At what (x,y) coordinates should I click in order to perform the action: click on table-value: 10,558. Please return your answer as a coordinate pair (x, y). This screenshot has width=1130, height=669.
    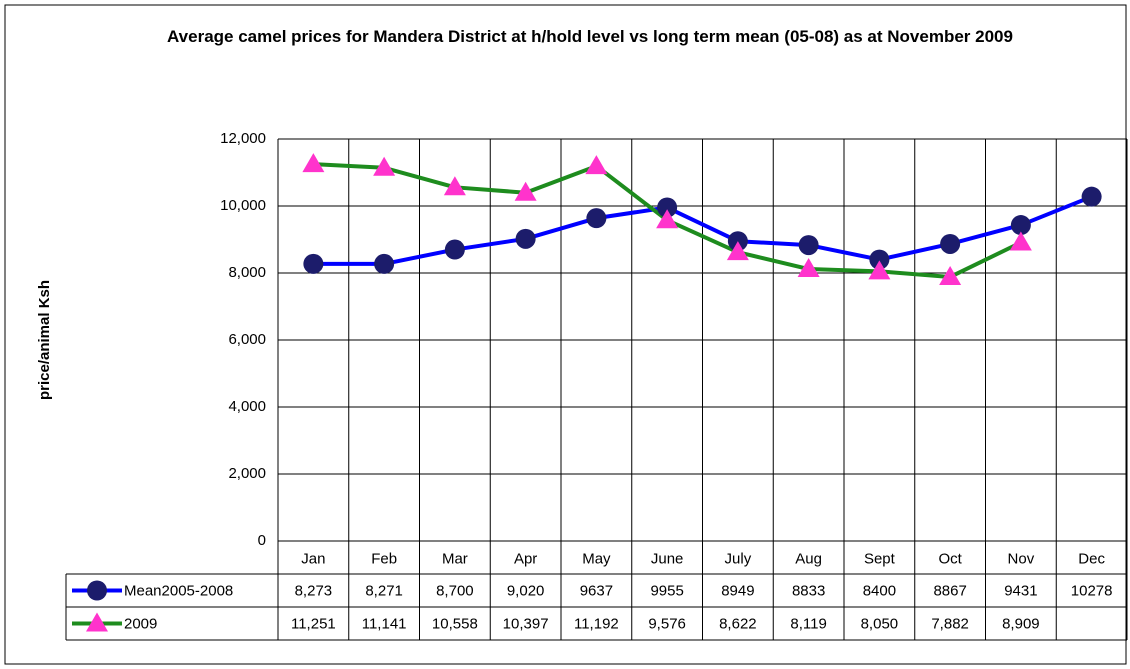
    Looking at the image, I should click on (455, 623).